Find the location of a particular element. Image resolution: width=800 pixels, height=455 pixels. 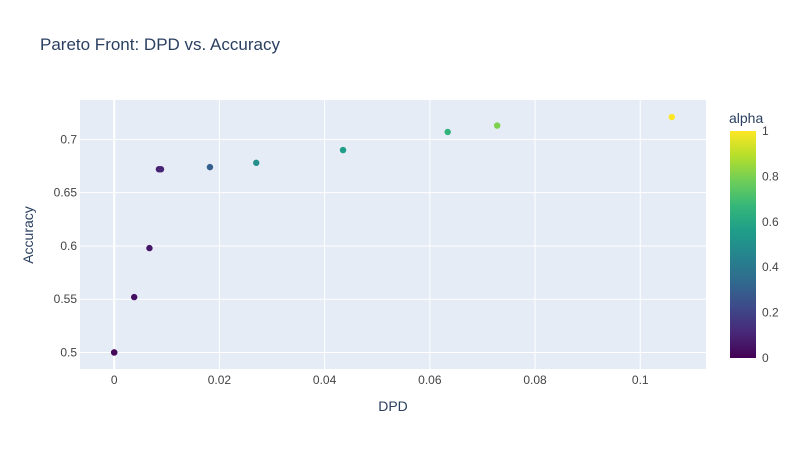

colorbar-title: alpha is located at coordinates (746, 118).